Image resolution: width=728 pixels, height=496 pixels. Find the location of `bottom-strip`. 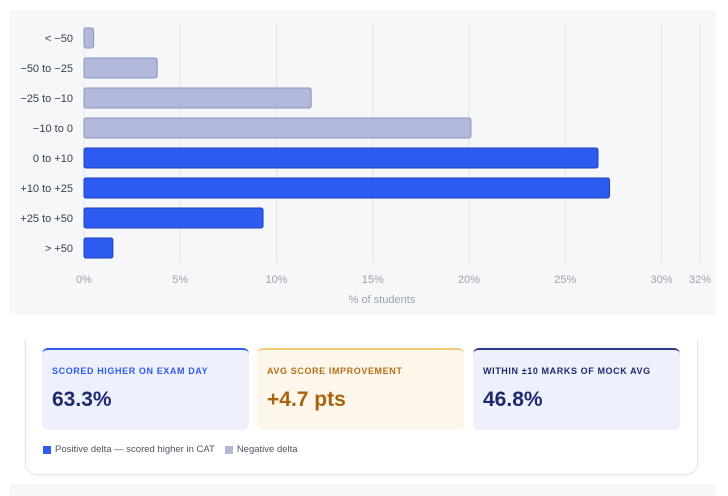

bottom-strip is located at coordinates (363, 490).